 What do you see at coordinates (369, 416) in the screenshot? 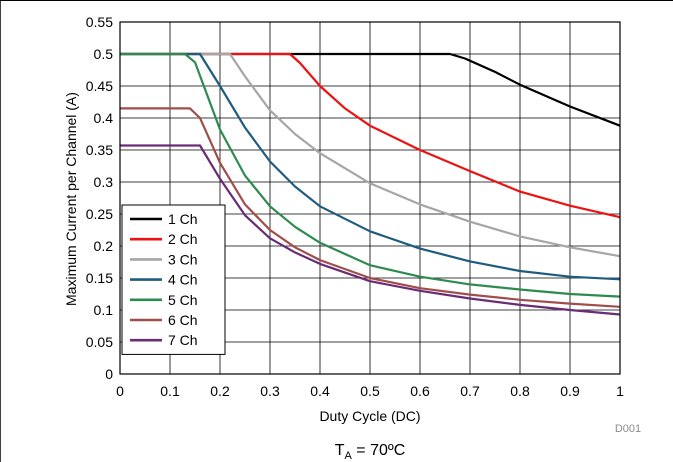
I see `x-axis-title: Duty Cycle (DC)` at bounding box center [369, 416].